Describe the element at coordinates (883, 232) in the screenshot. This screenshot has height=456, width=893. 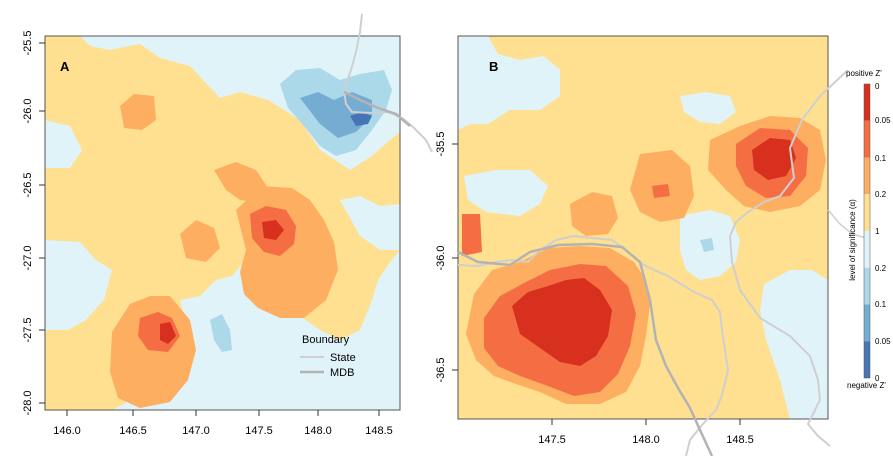
I see `colorbar-ticks: 0 0.05 0.1 0.2 1 0.2 0.1 0.05 0` at that location.